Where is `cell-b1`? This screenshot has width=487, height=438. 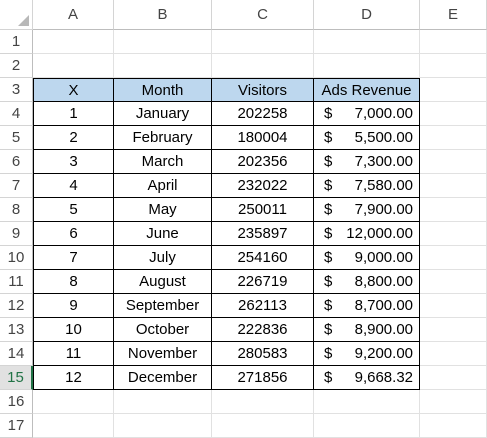
cell-b1 is located at coordinates (163, 42).